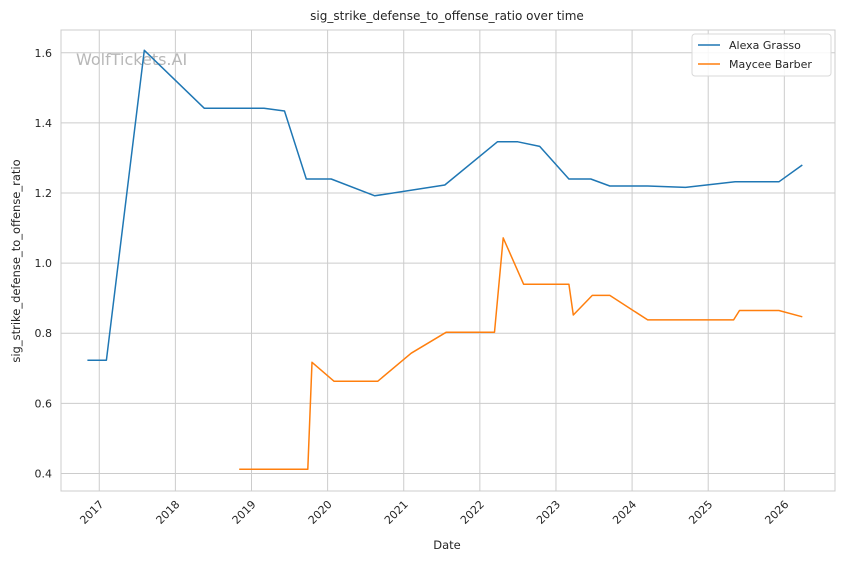 This screenshot has width=844, height=565. Describe the element at coordinates (16, 260) in the screenshot. I see `y-axis-title: sig_strike_defense_to_offense_ratio` at that location.